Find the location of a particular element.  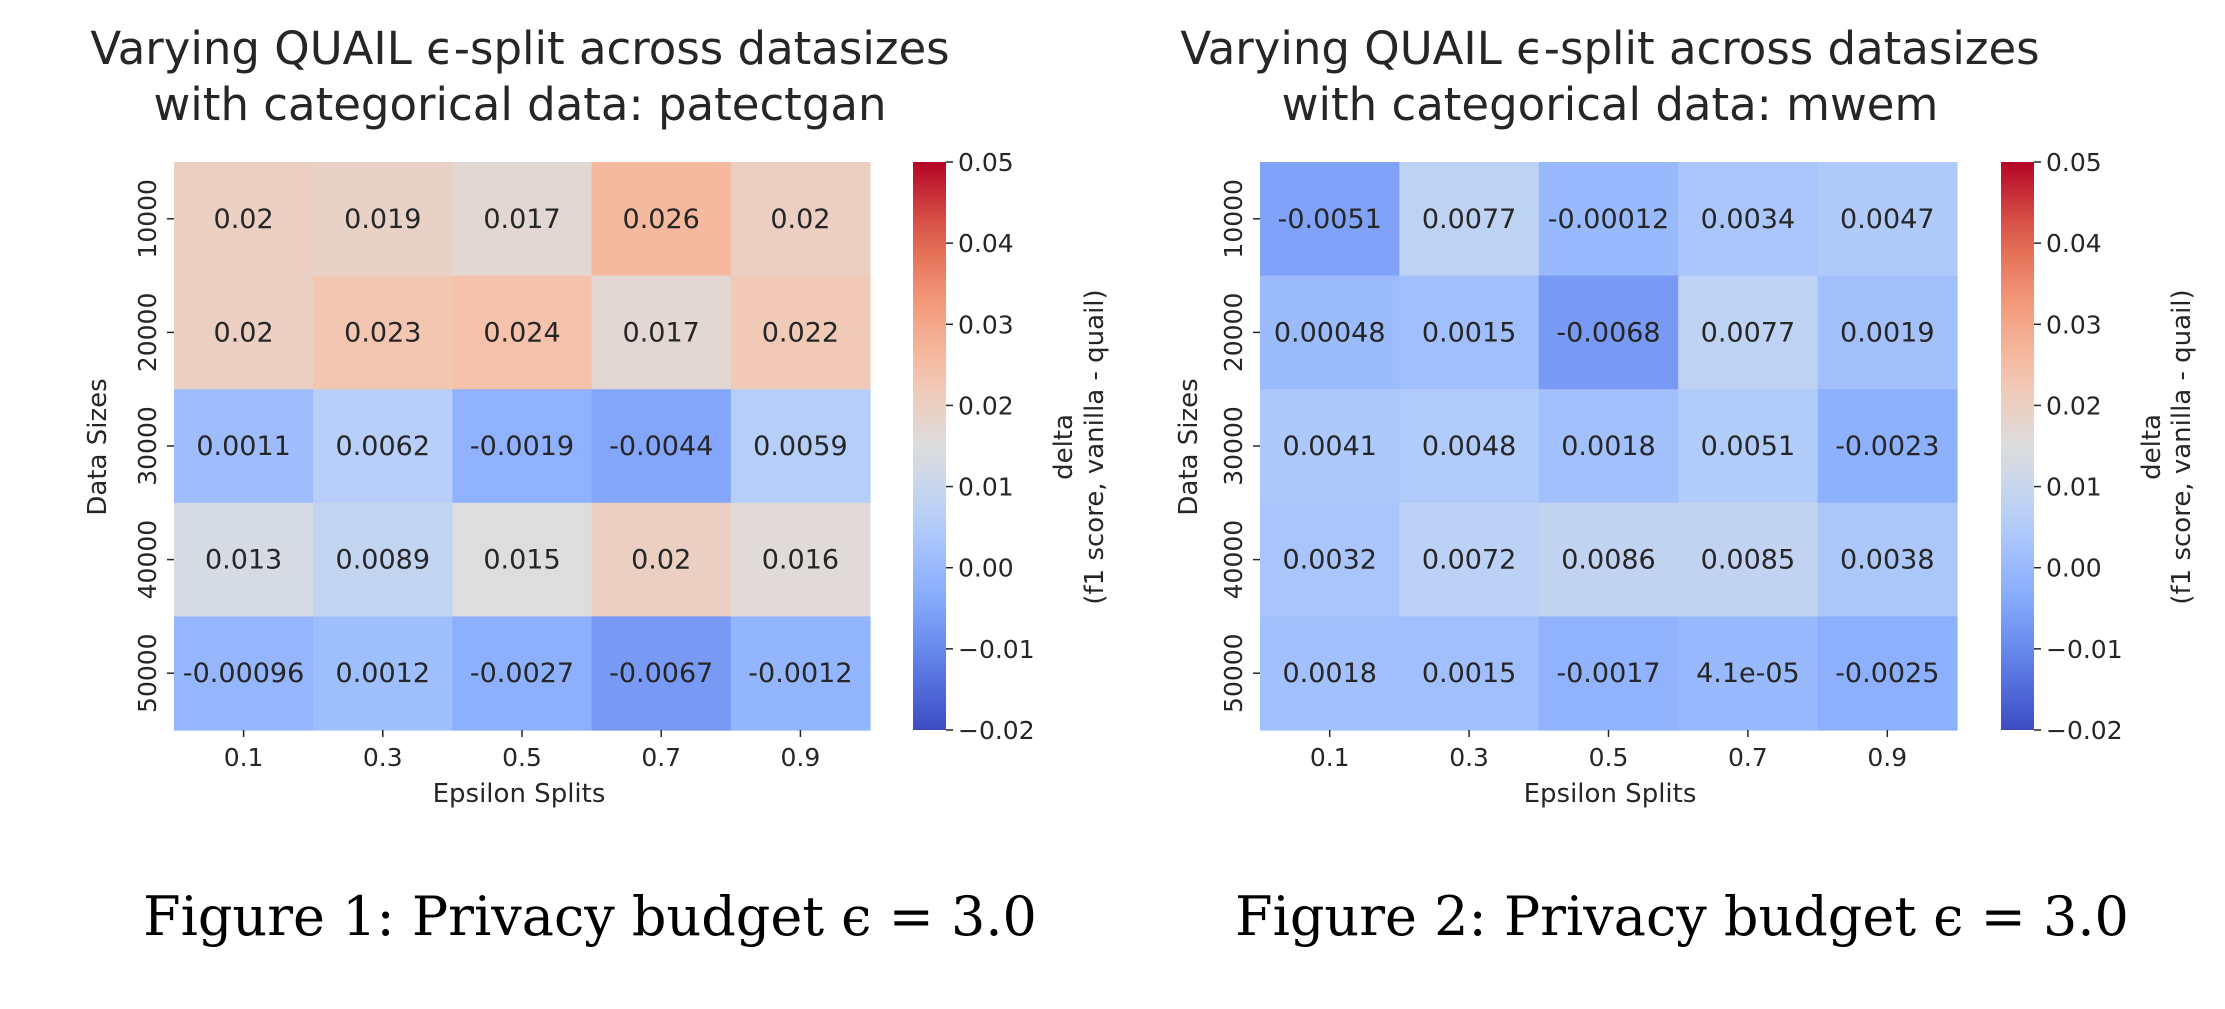

colorbar-gradient is located at coordinates (2017, 446).